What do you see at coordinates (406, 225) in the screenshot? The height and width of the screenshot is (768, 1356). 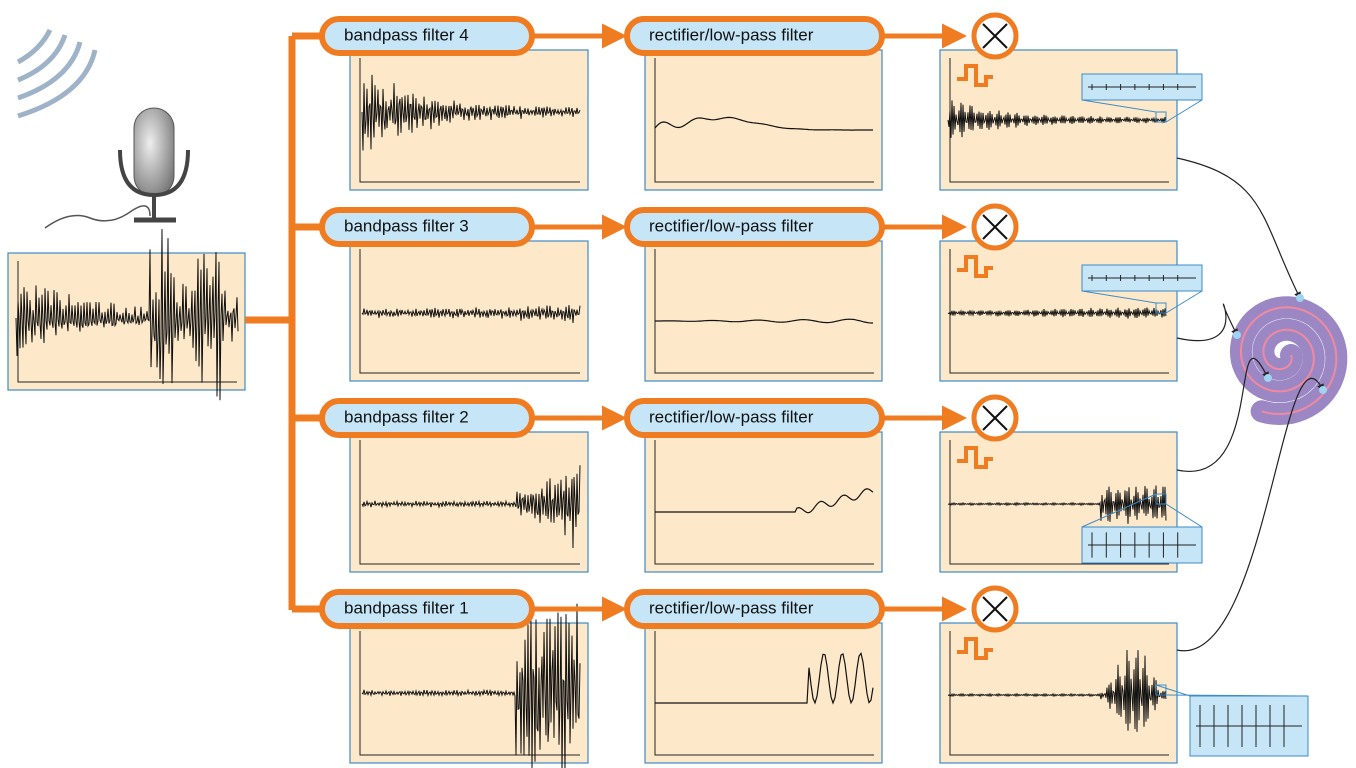 I see `stage-label: bandpass filter 3` at bounding box center [406, 225].